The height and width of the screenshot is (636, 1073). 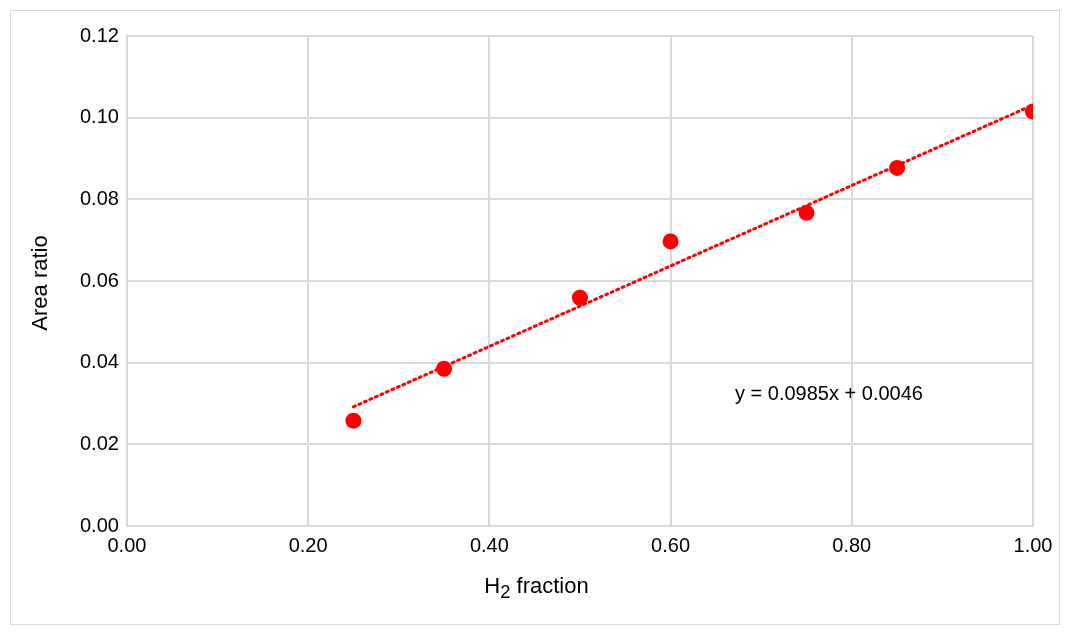 What do you see at coordinates (489, 544) in the screenshot?
I see `x-tick-label: 0.40` at bounding box center [489, 544].